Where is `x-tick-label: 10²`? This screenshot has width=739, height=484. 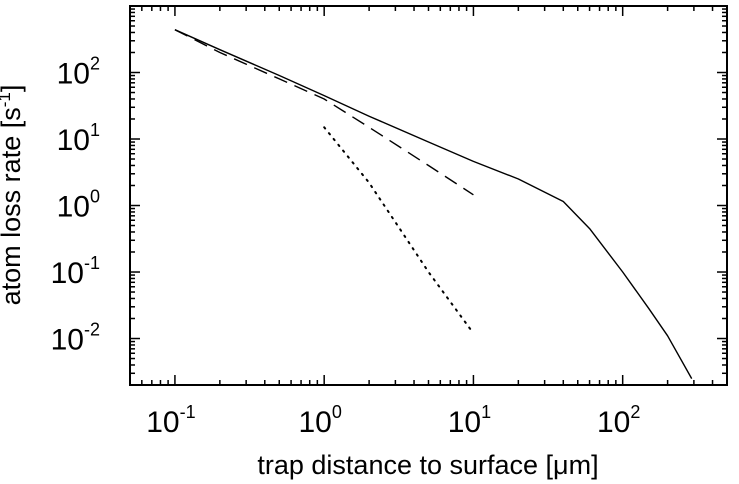 x-tick-label: 10² is located at coordinates (618, 420).